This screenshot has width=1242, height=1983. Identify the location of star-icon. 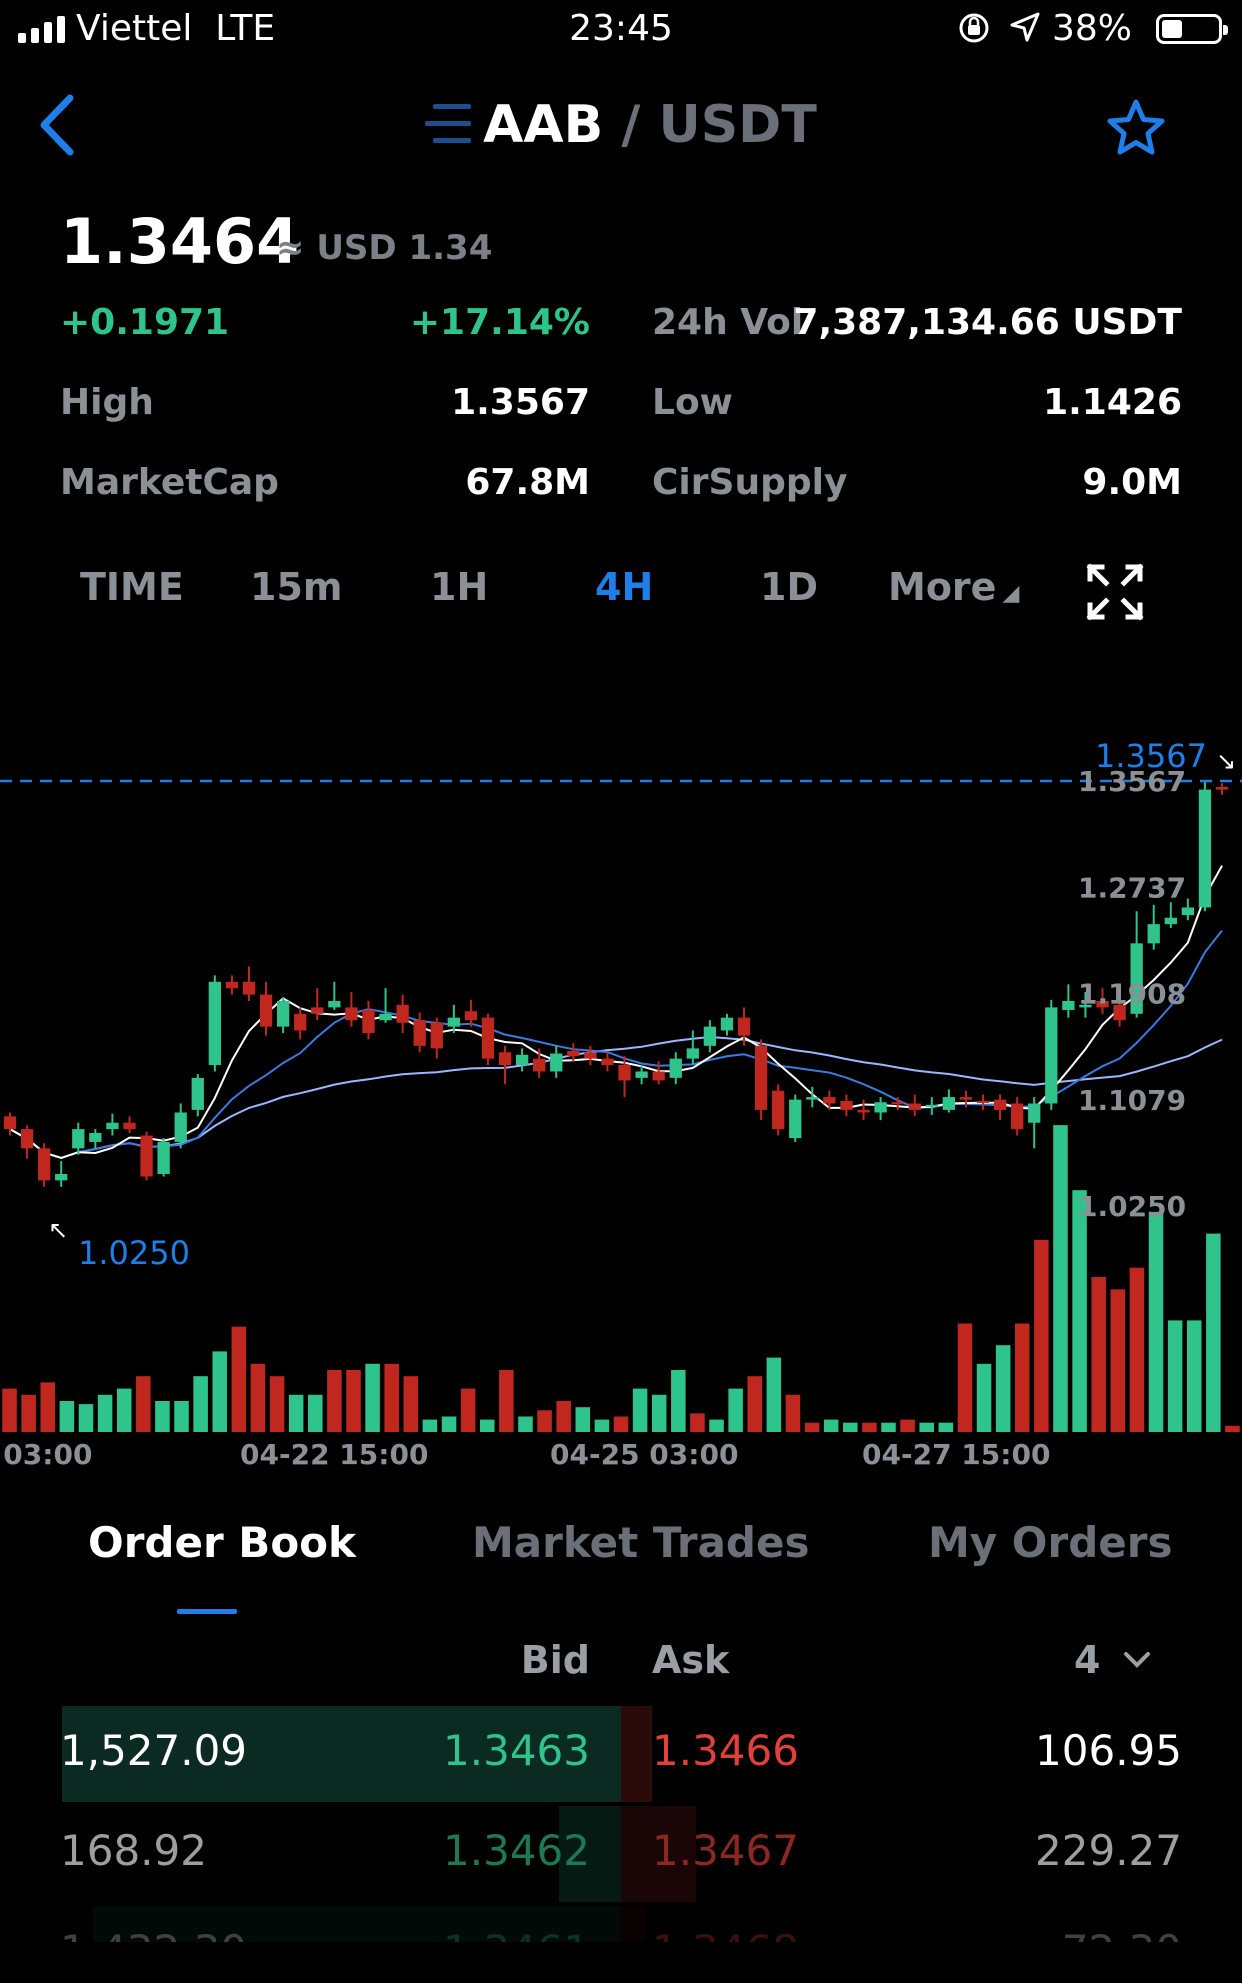
(1136, 127).